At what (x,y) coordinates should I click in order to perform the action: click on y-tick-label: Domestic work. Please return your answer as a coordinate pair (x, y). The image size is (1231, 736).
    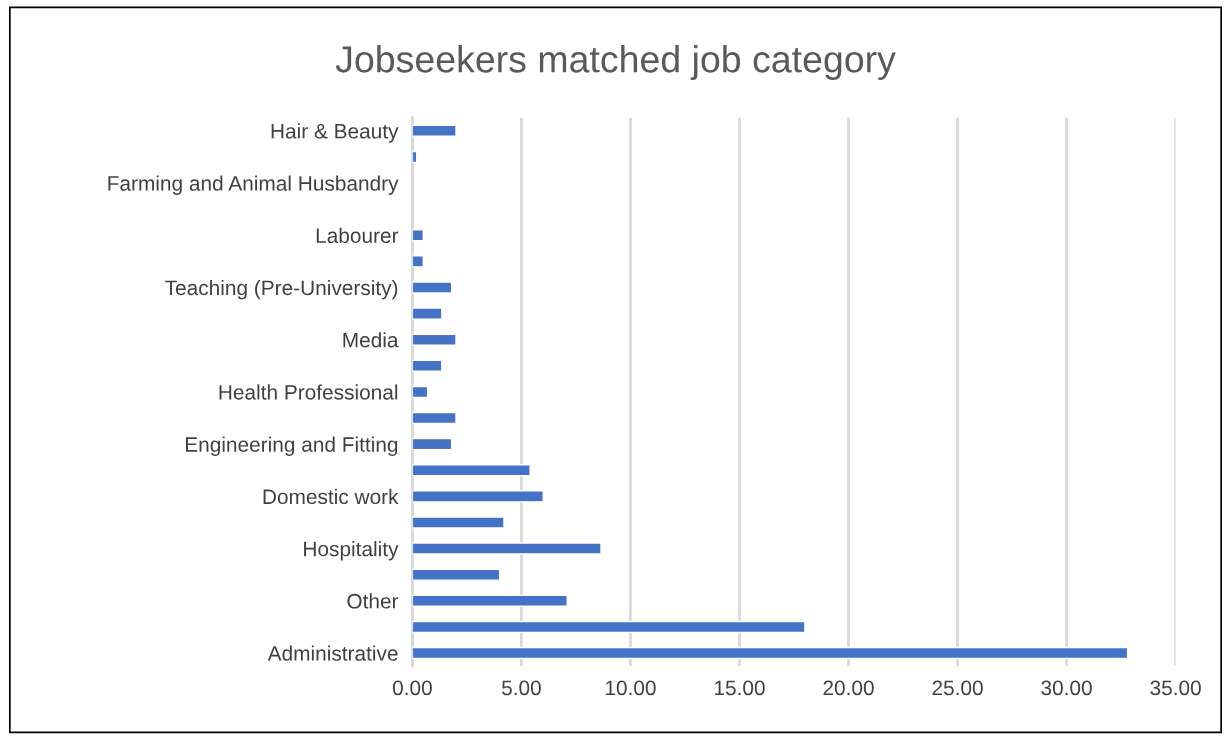
    Looking at the image, I should click on (331, 496).